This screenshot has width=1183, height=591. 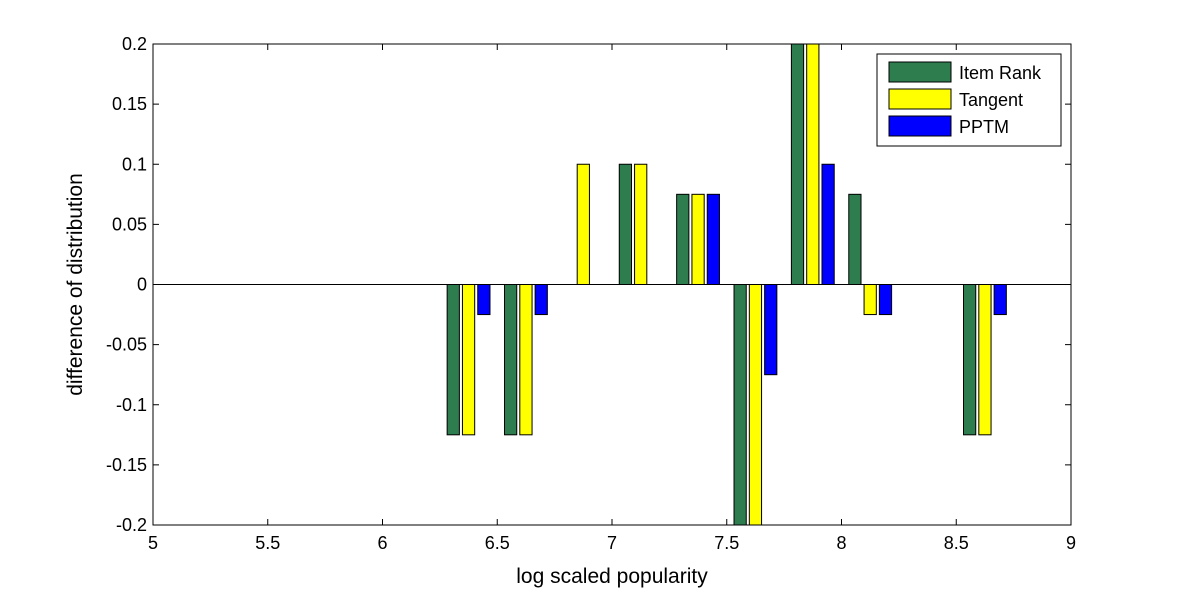 What do you see at coordinates (920, 126) in the screenshot?
I see `legend-swatch-pptm` at bounding box center [920, 126].